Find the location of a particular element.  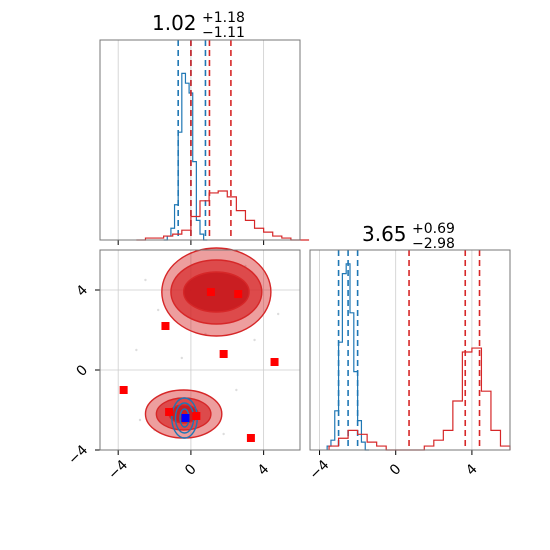

y-tick-label: 4 is located at coordinates (83, 291).